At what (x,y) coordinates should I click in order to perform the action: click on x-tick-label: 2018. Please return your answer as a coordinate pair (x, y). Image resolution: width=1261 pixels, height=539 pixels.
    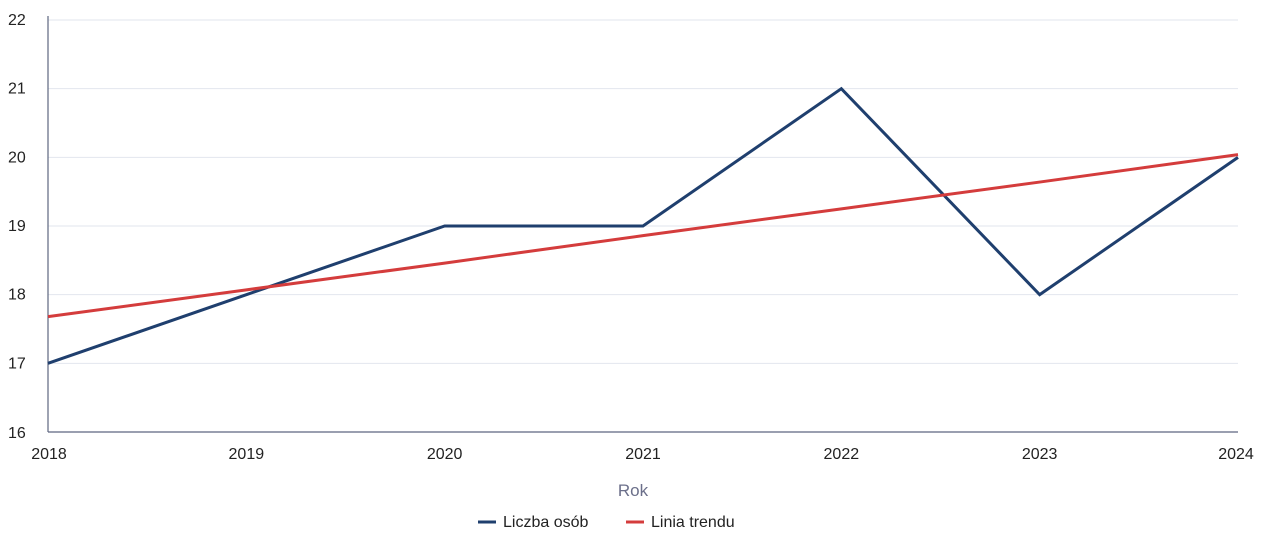
    Looking at the image, I should click on (49, 454).